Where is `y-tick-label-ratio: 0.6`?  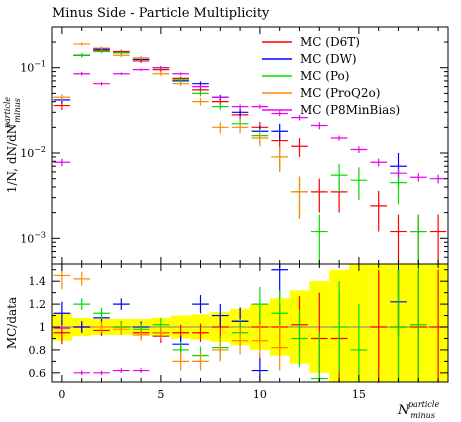
y-tick-label-ratio: 0.6 is located at coordinates (38, 373).